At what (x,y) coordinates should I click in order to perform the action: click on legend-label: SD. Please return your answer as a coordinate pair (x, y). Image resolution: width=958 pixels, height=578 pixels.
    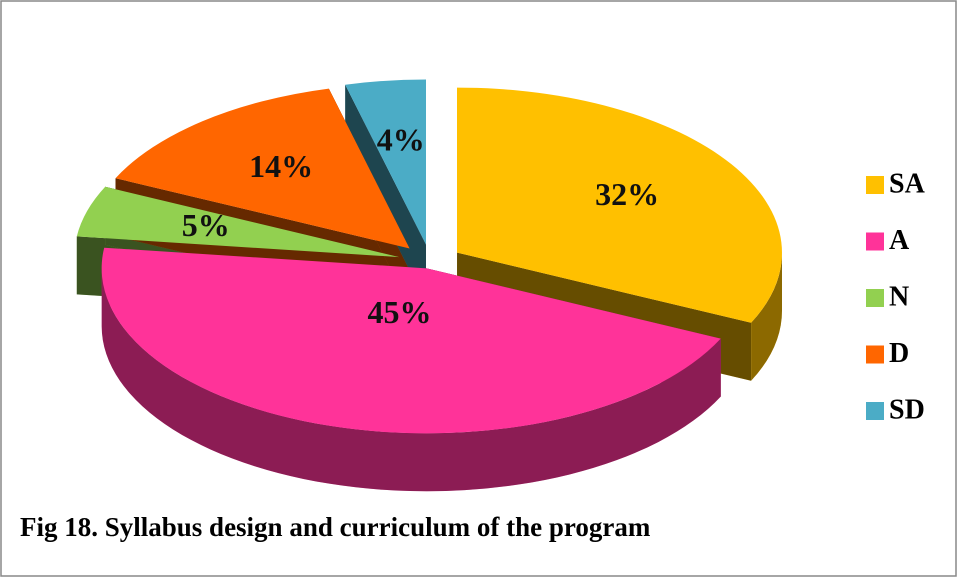
    Looking at the image, I should click on (907, 409).